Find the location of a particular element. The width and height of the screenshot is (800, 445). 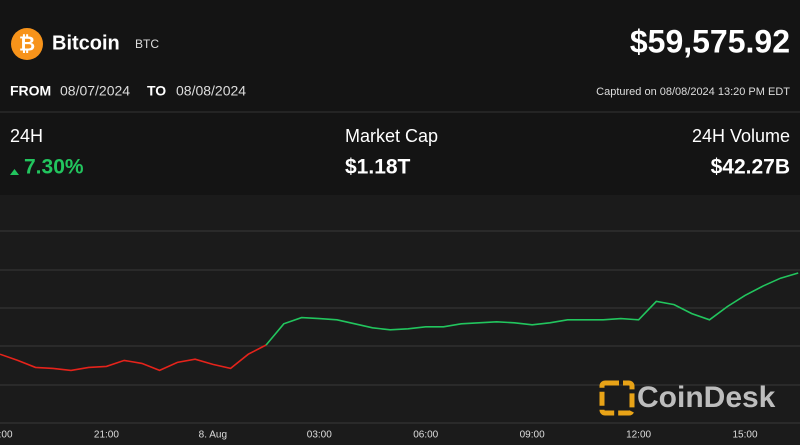

x-tick-label: 03:00 is located at coordinates (319, 435).